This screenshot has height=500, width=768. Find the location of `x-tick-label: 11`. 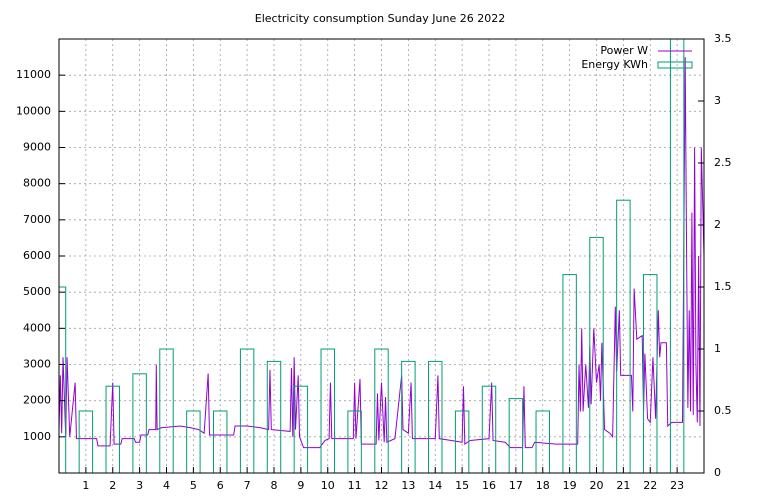

x-tick-label: 11 is located at coordinates (355, 485).